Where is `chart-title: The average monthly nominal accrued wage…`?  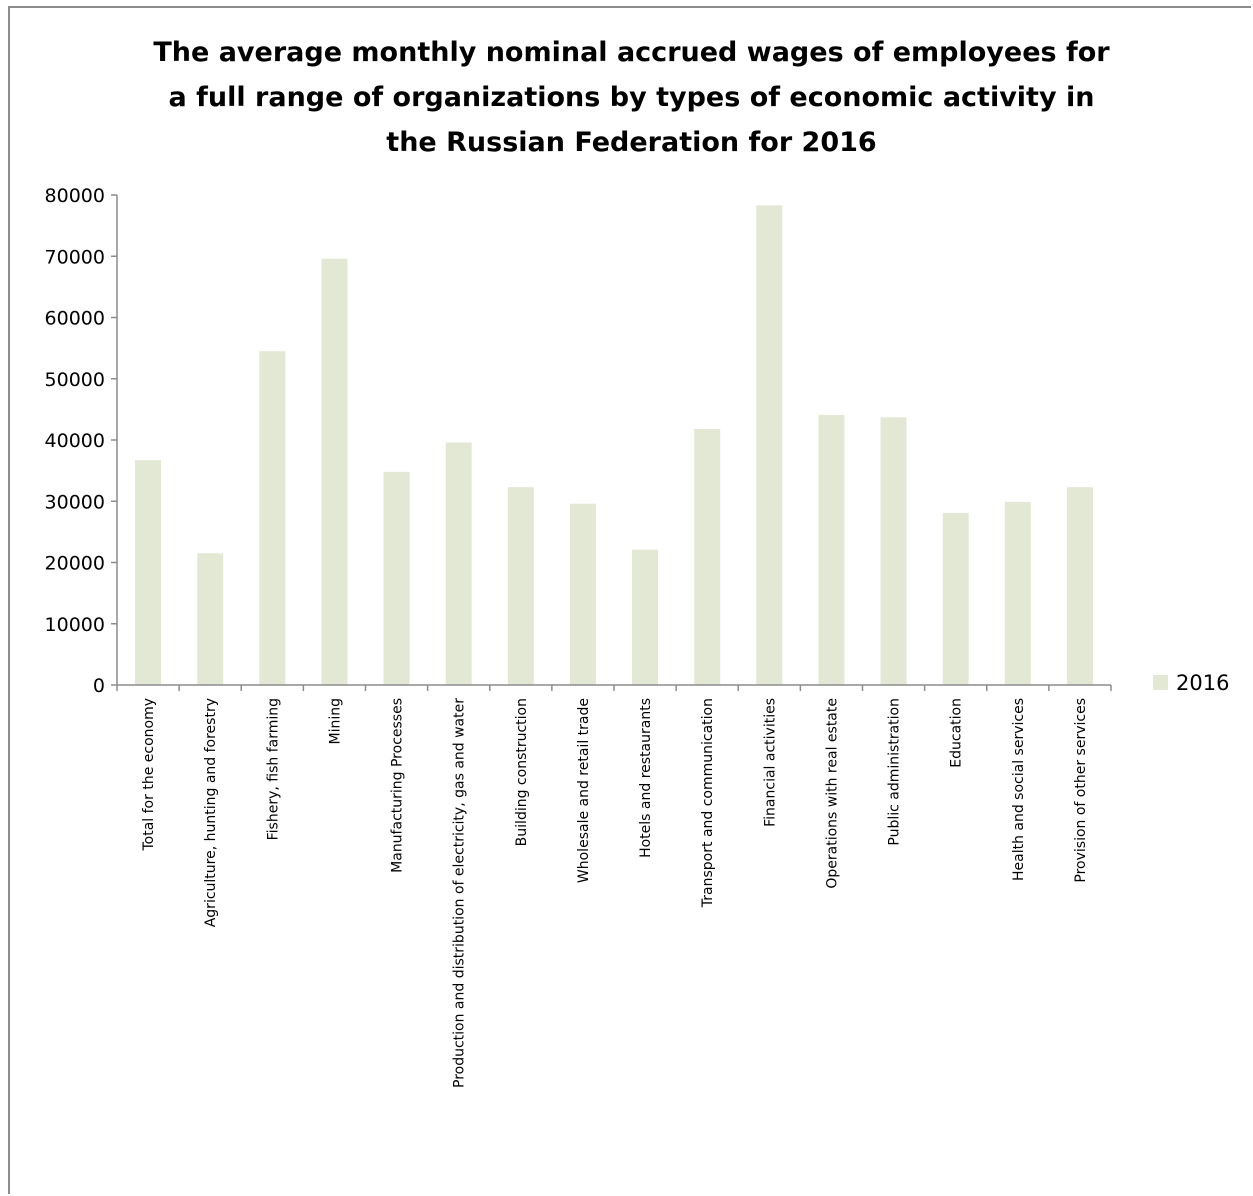 chart-title: The average monthly nominal accrued wage… is located at coordinates (631, 97).